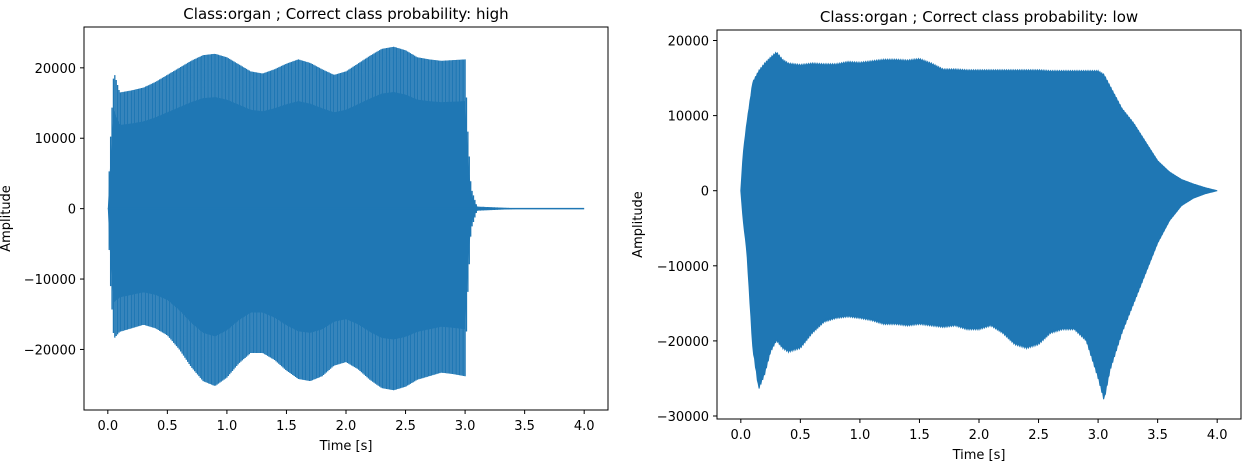 The width and height of the screenshot is (1252, 473). Describe the element at coordinates (54, 210) in the screenshot. I see `y-ticks: −20000 −10000 0 10000 20000` at that location.